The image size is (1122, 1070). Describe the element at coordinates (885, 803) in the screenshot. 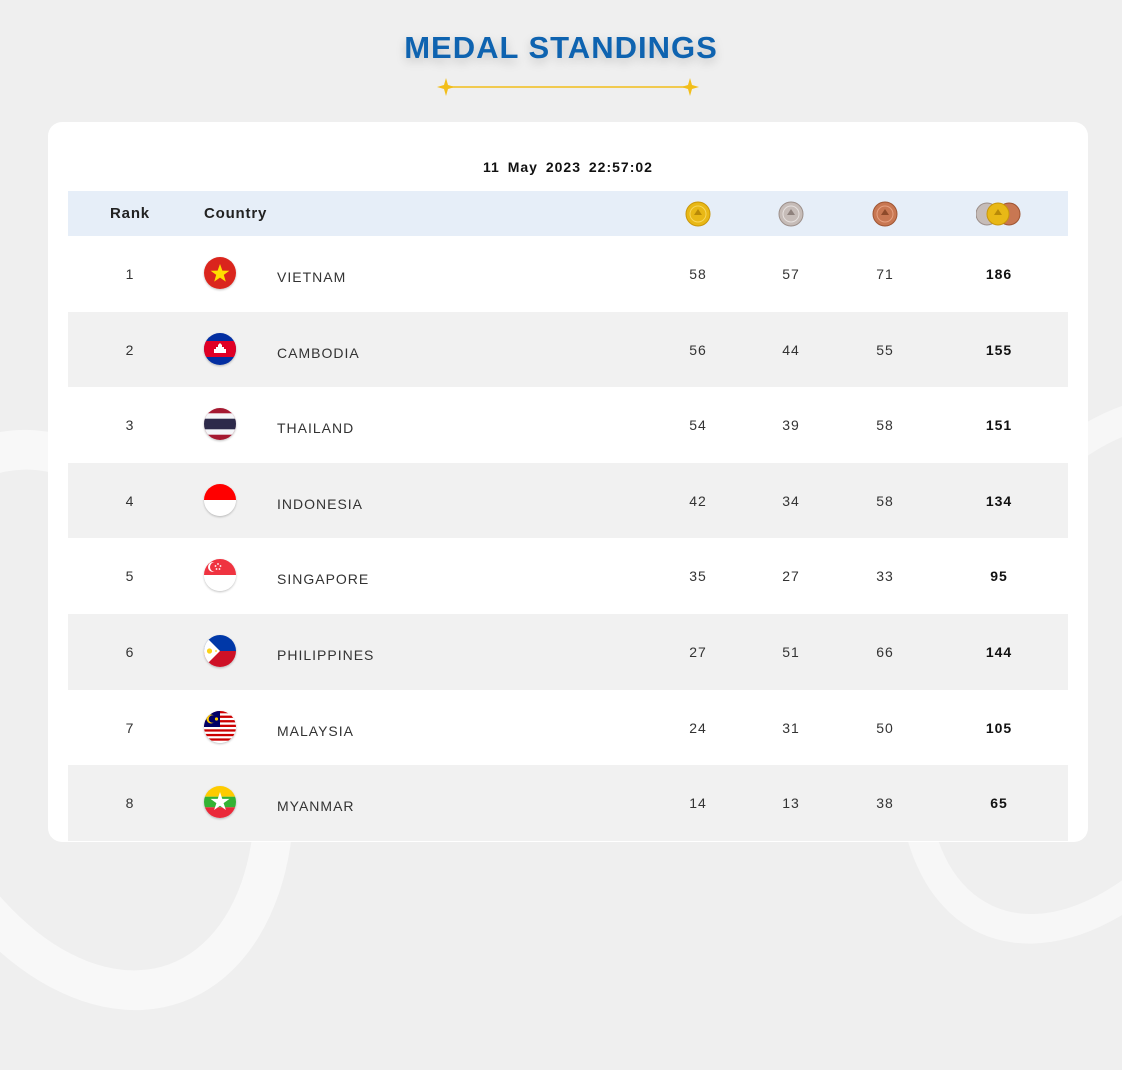

I see `bronze-count: 38` at that location.